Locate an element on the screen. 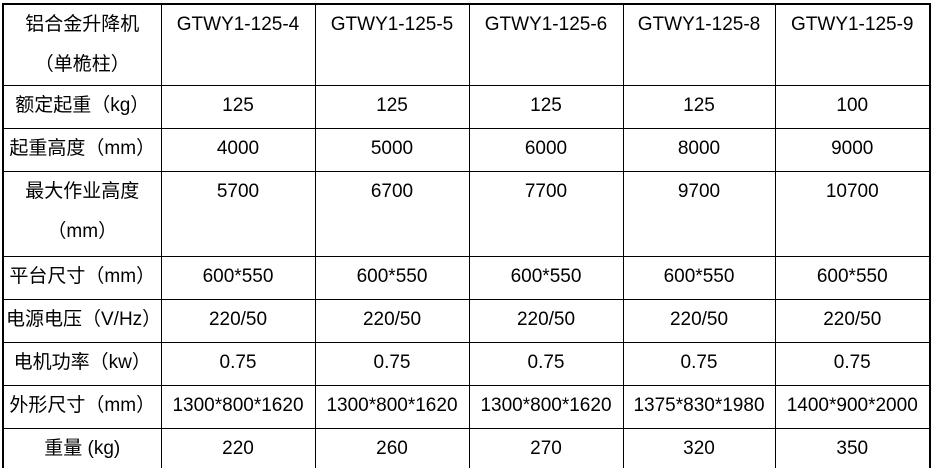  spec-row-weight: 重量 (kg) 220 260 270 320 350 is located at coordinates (466, 448).